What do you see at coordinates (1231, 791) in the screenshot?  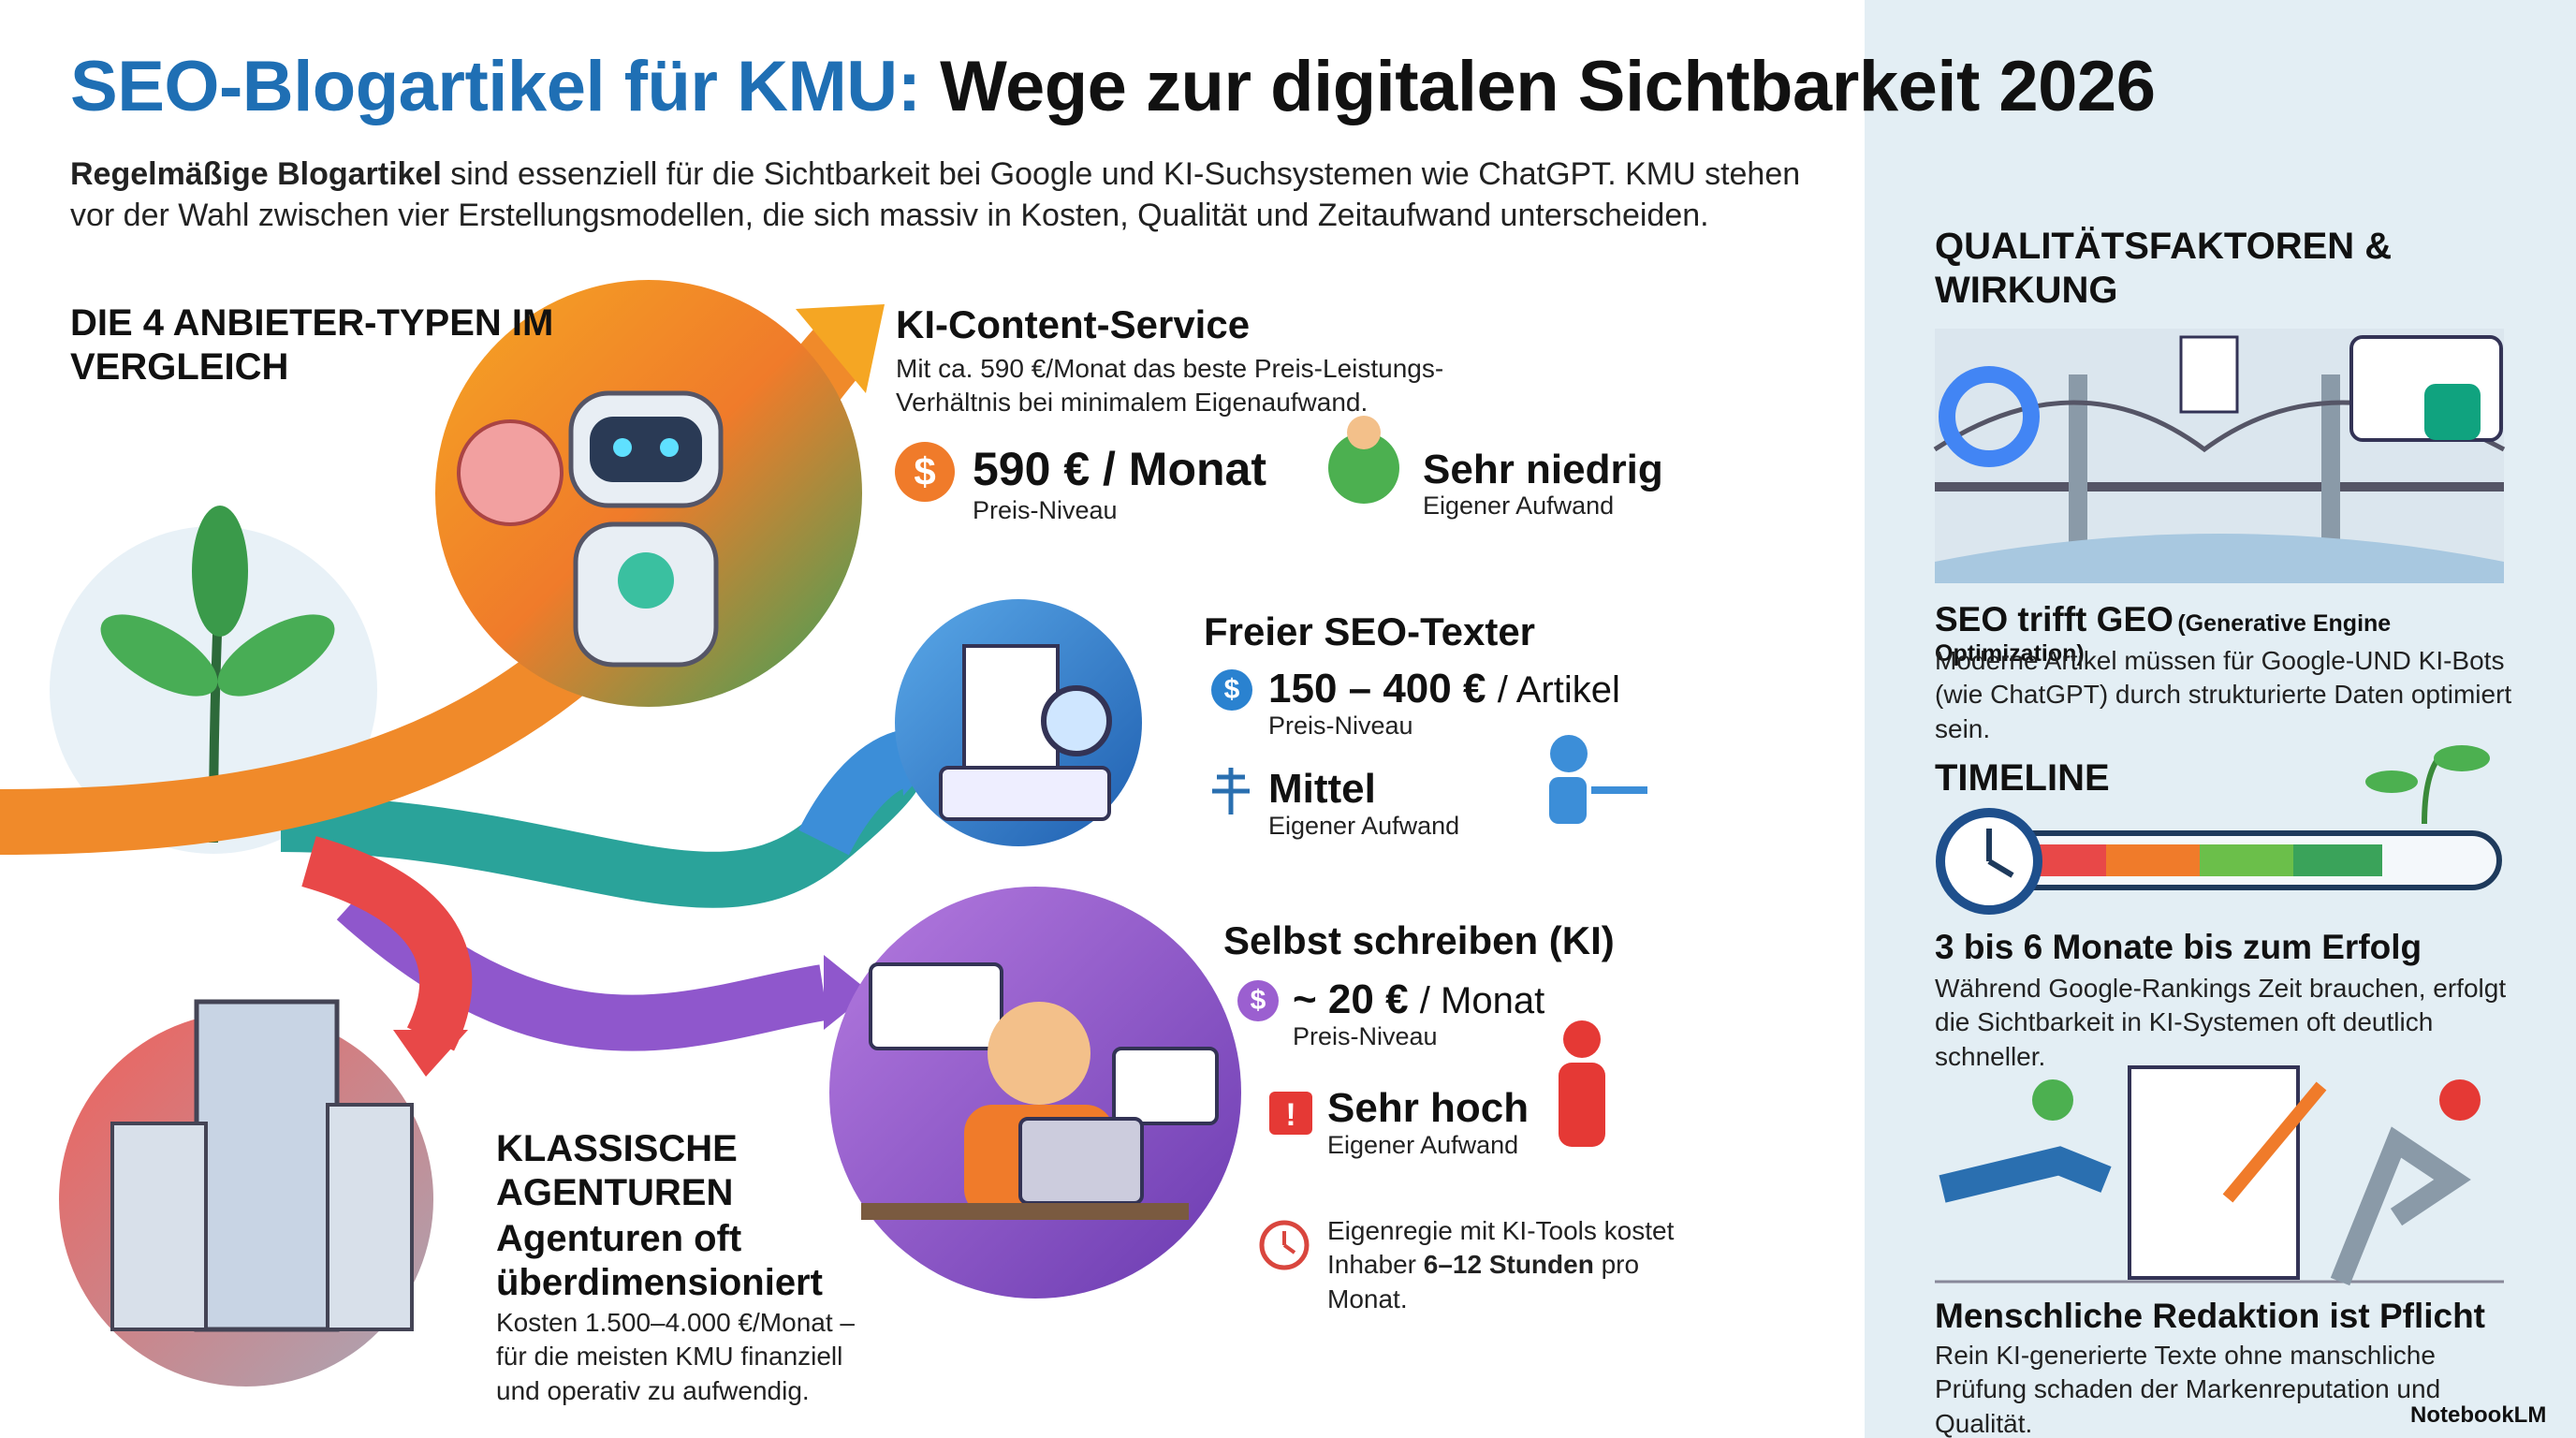 I see `scale-icon` at bounding box center [1231, 791].